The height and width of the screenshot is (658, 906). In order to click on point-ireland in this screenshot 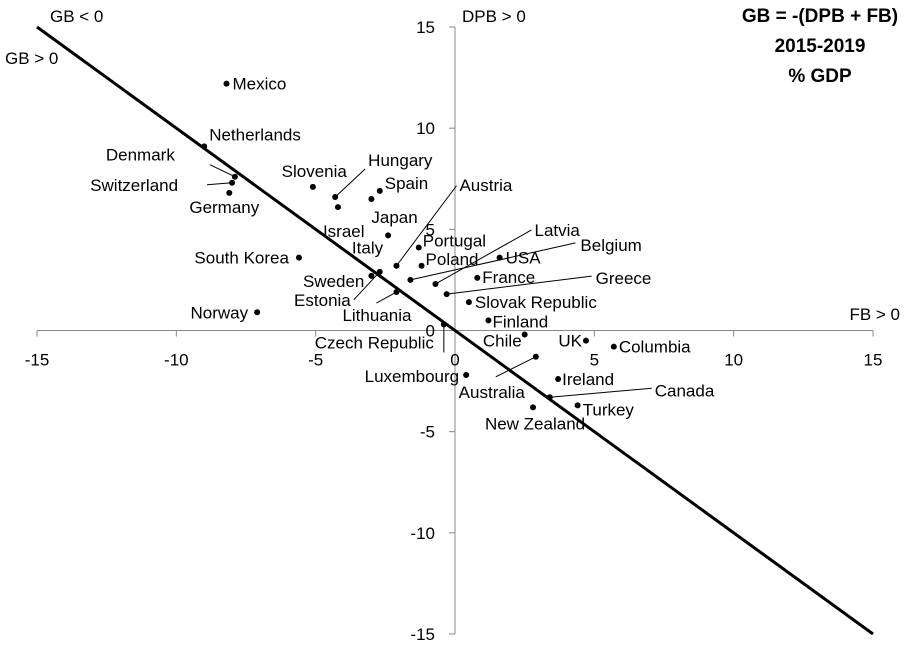, I will do `click(558, 379)`.